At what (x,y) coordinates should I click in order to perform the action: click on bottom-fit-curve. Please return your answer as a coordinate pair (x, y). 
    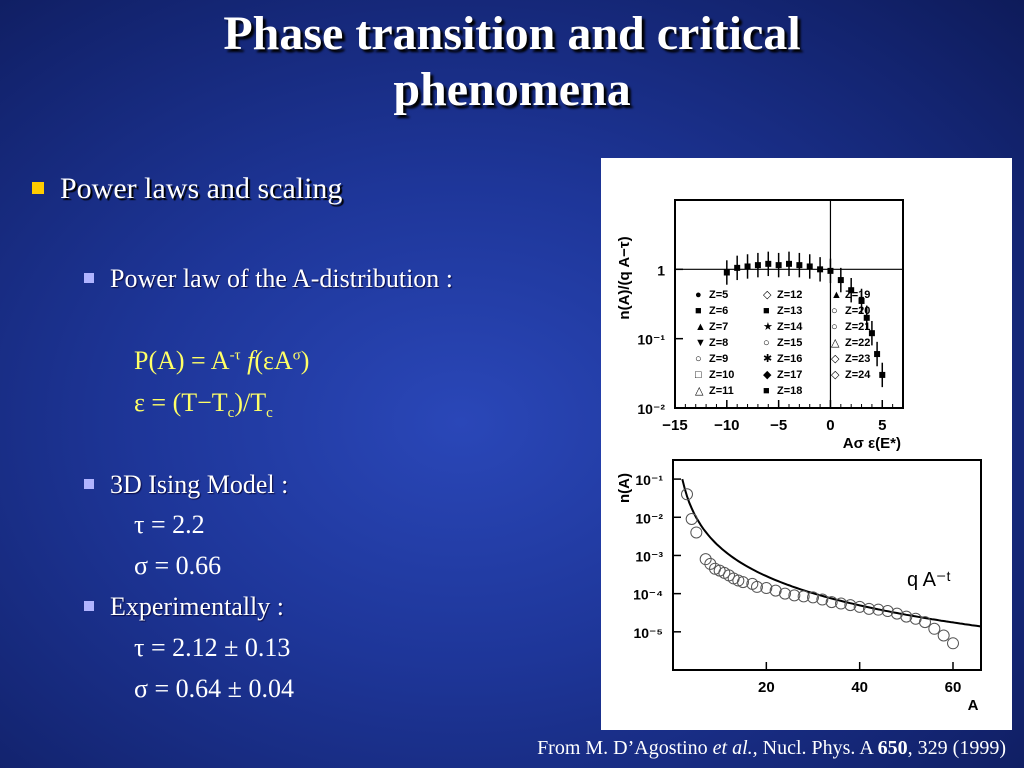
    Looking at the image, I should click on (831, 553).